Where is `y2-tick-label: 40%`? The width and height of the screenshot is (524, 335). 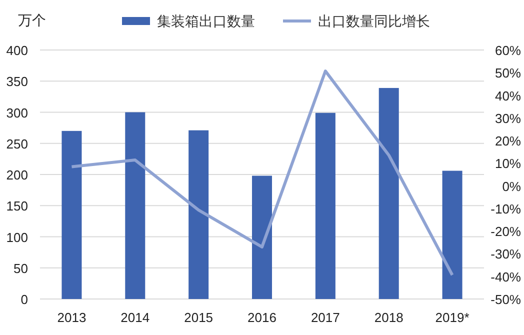 y2-tick-label: 40% is located at coordinates (508, 96).